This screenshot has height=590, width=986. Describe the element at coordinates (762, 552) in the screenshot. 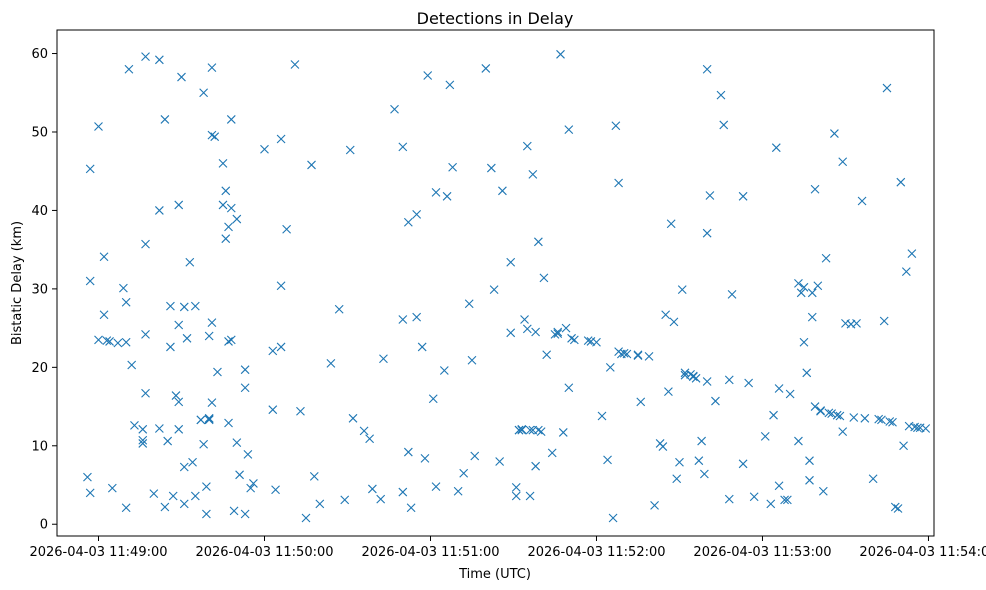

I see `x-tick-label: 2026-04-03 11:53:00` at that location.